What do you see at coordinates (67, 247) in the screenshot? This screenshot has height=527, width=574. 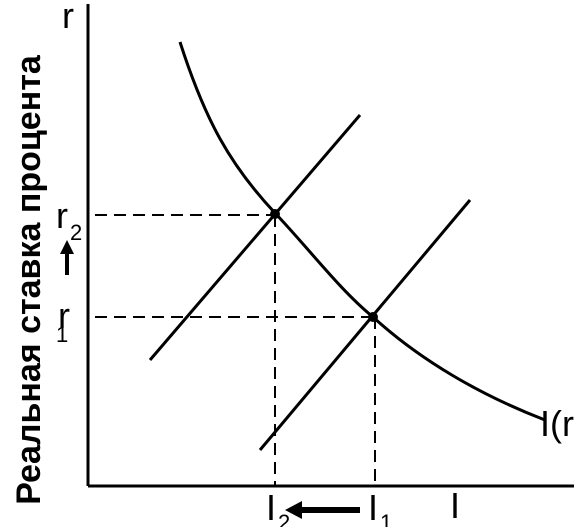 I see `arrow-up-head` at bounding box center [67, 247].